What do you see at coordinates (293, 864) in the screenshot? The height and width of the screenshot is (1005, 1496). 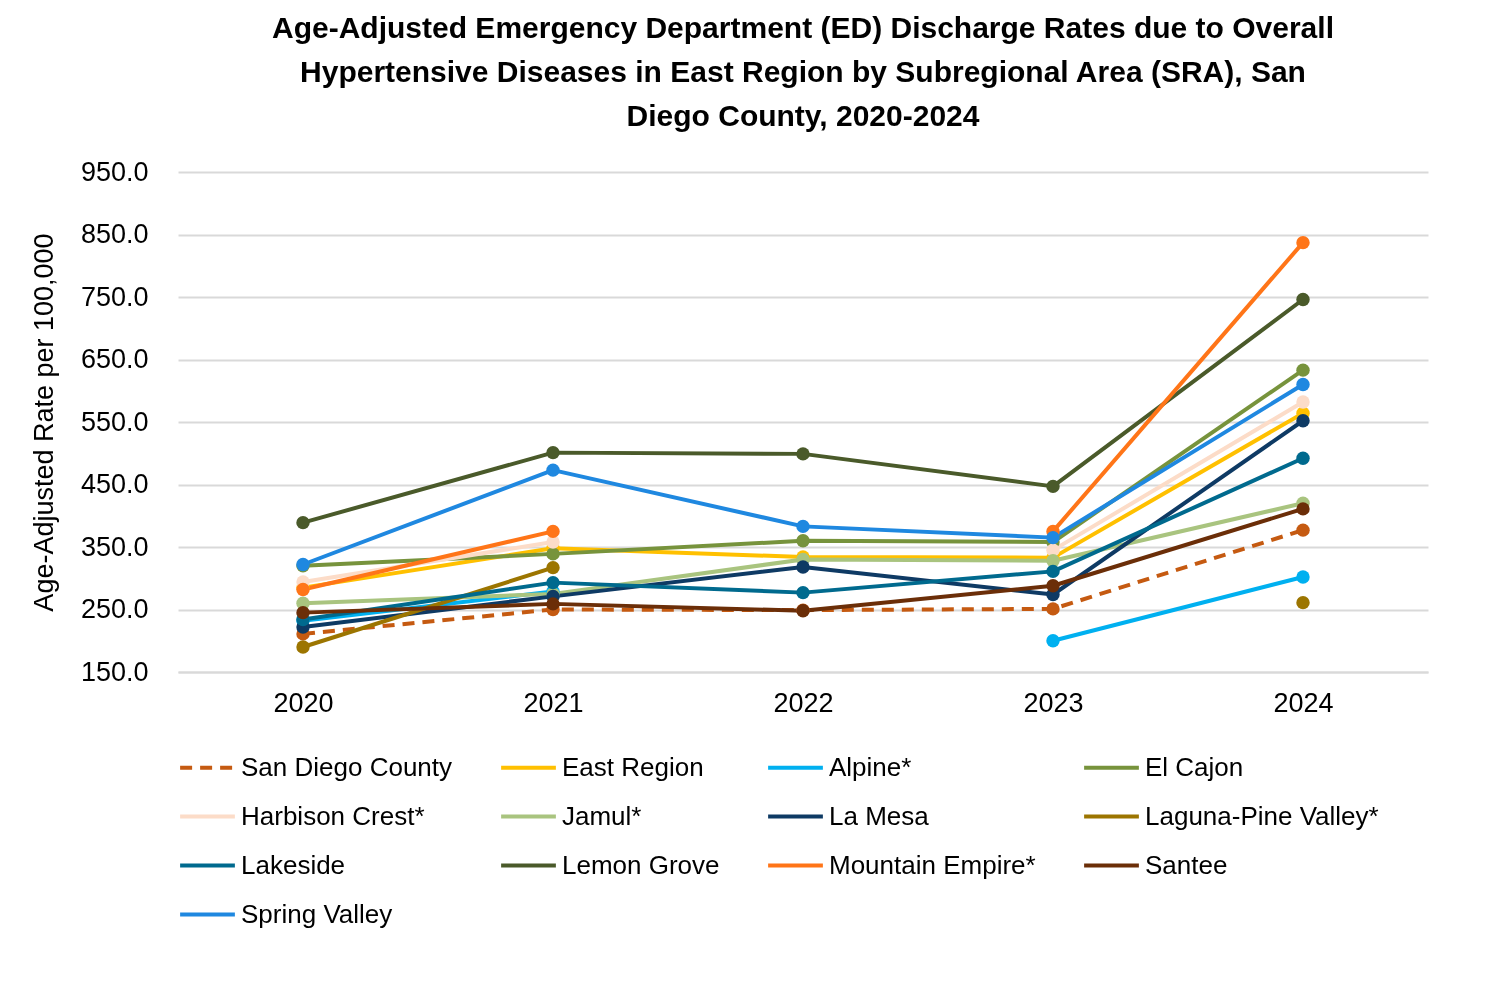 I see `legend-label: Lakeside` at bounding box center [293, 864].